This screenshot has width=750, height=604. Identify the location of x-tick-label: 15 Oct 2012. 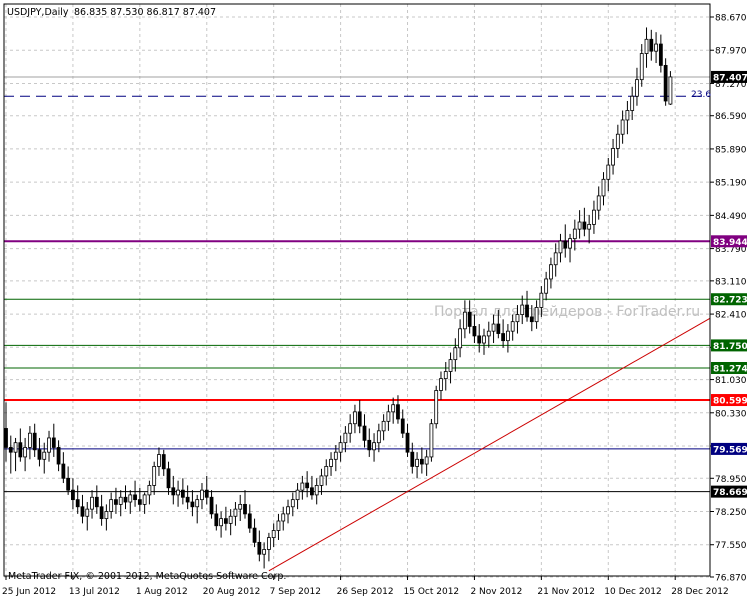
(432, 592).